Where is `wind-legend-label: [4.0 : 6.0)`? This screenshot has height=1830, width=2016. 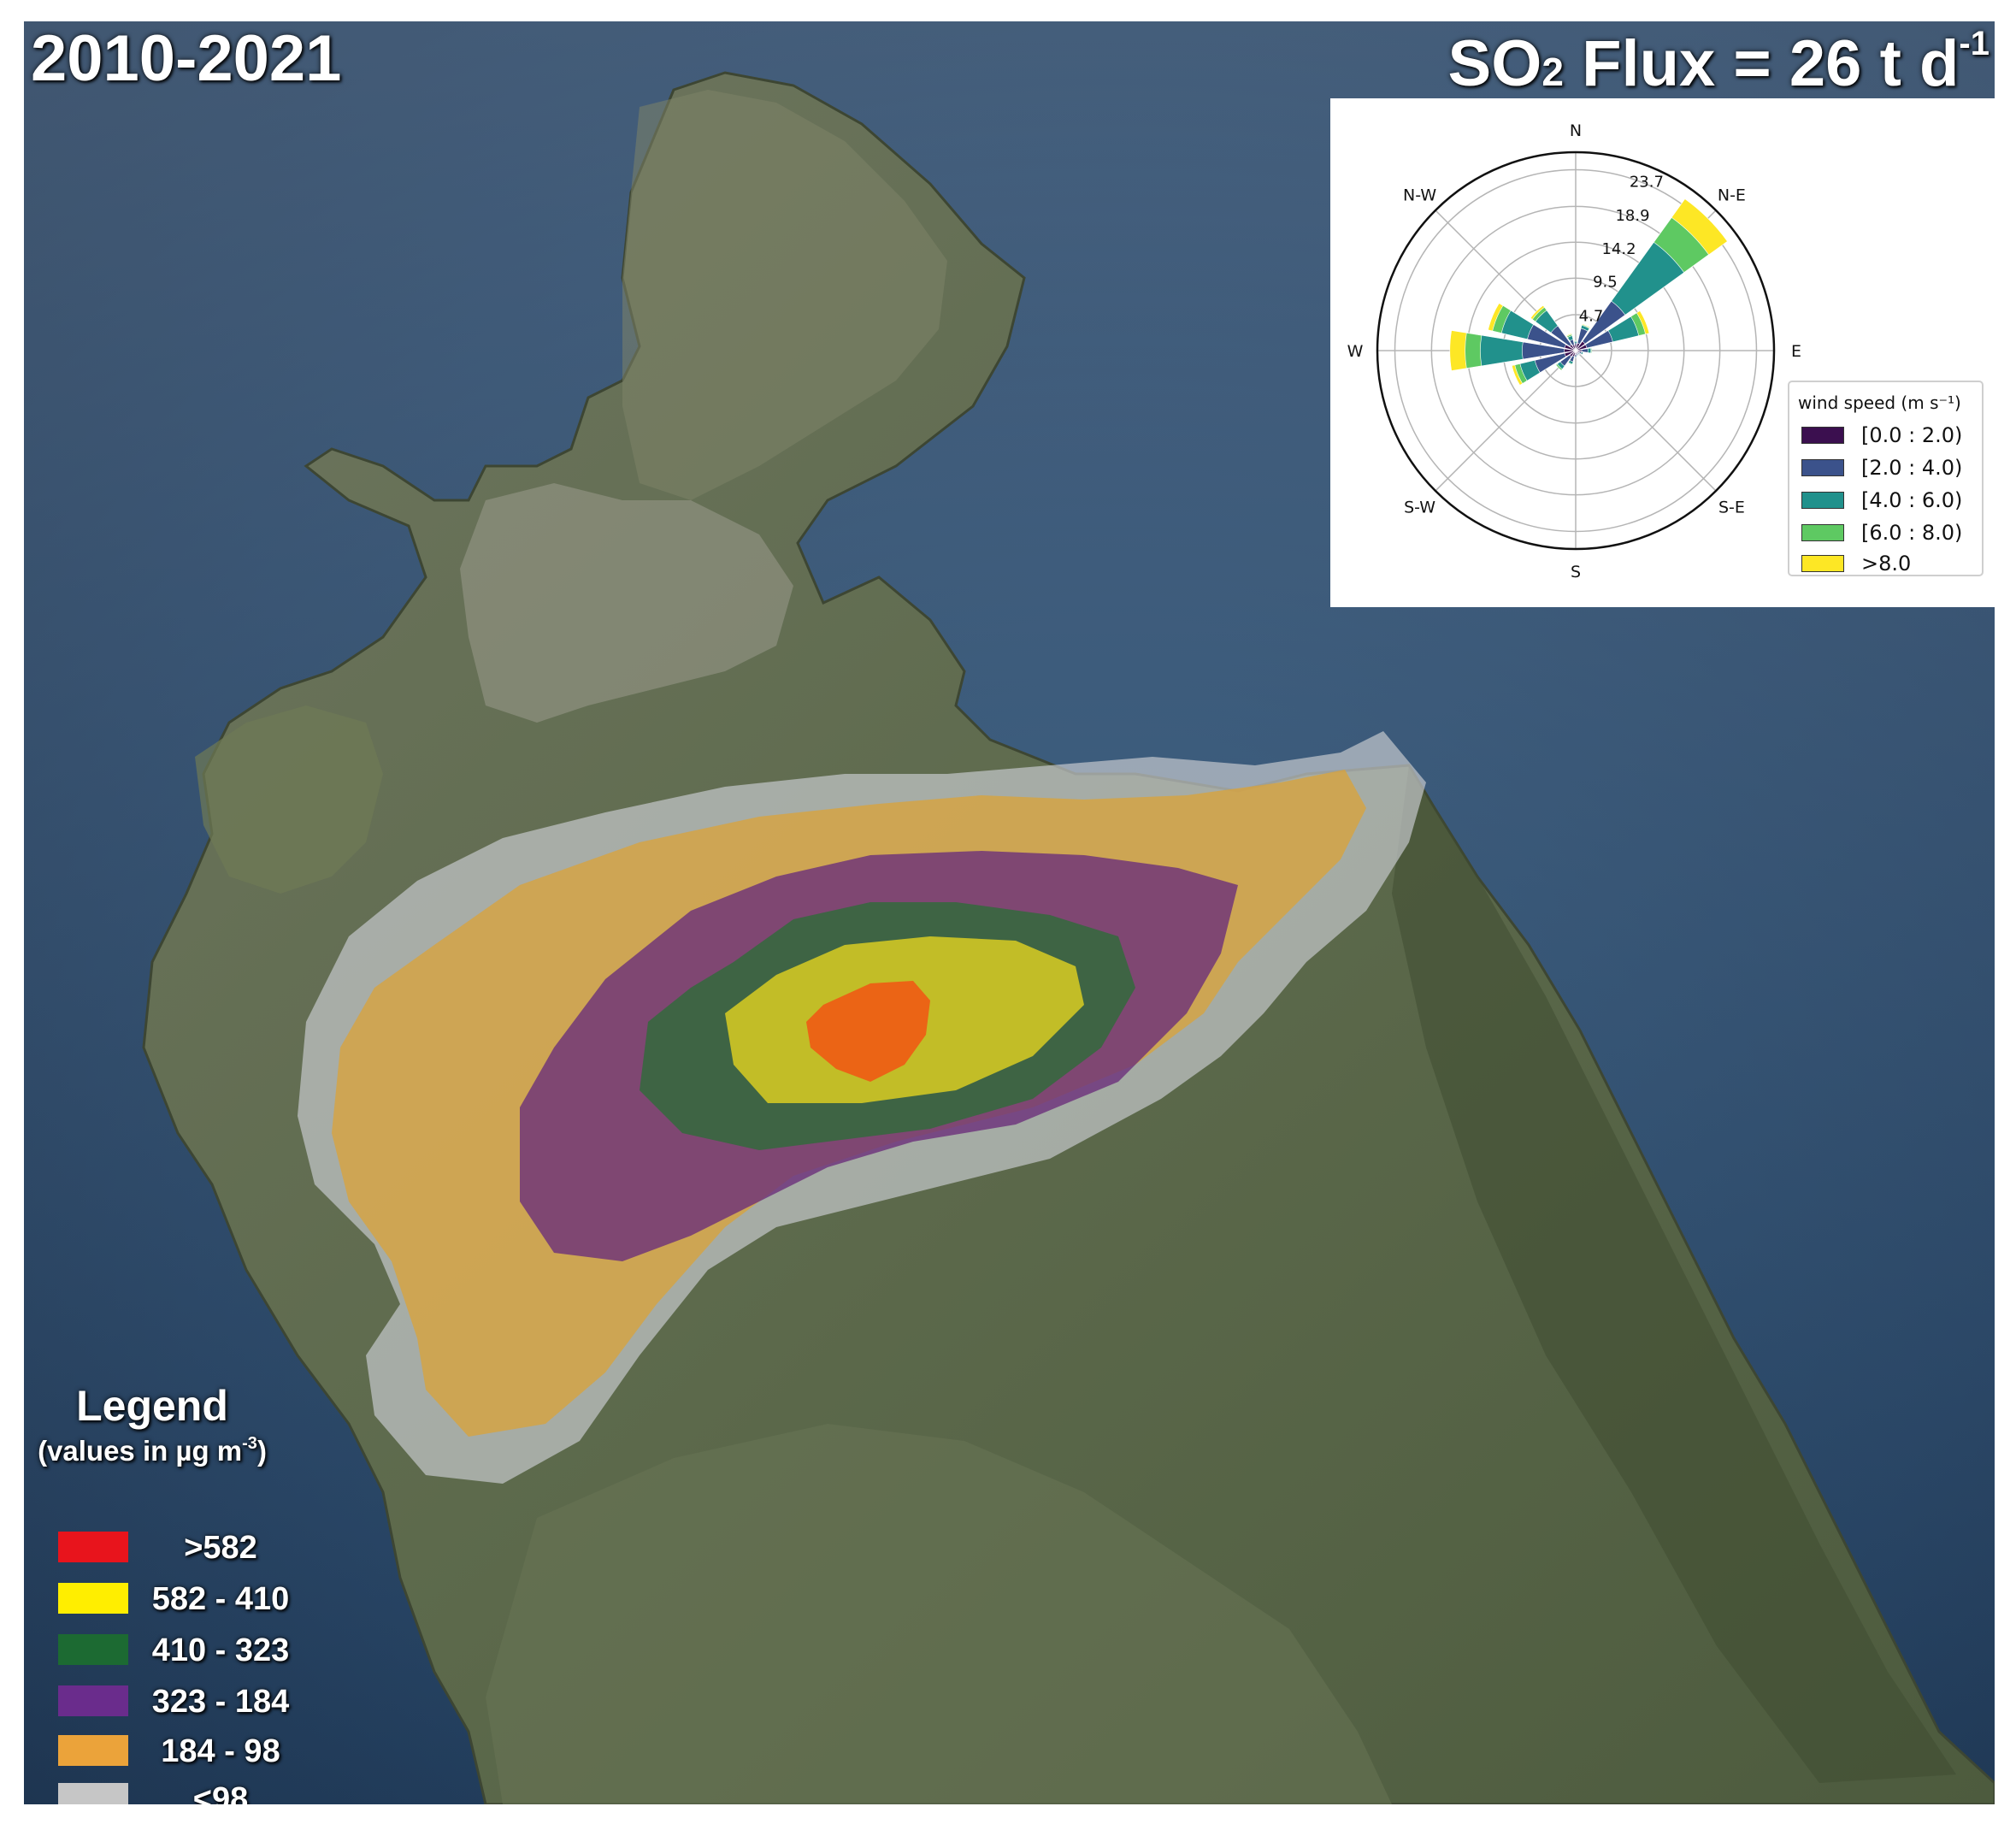 wind-legend-label: [4.0 : 6.0) is located at coordinates (1912, 500).